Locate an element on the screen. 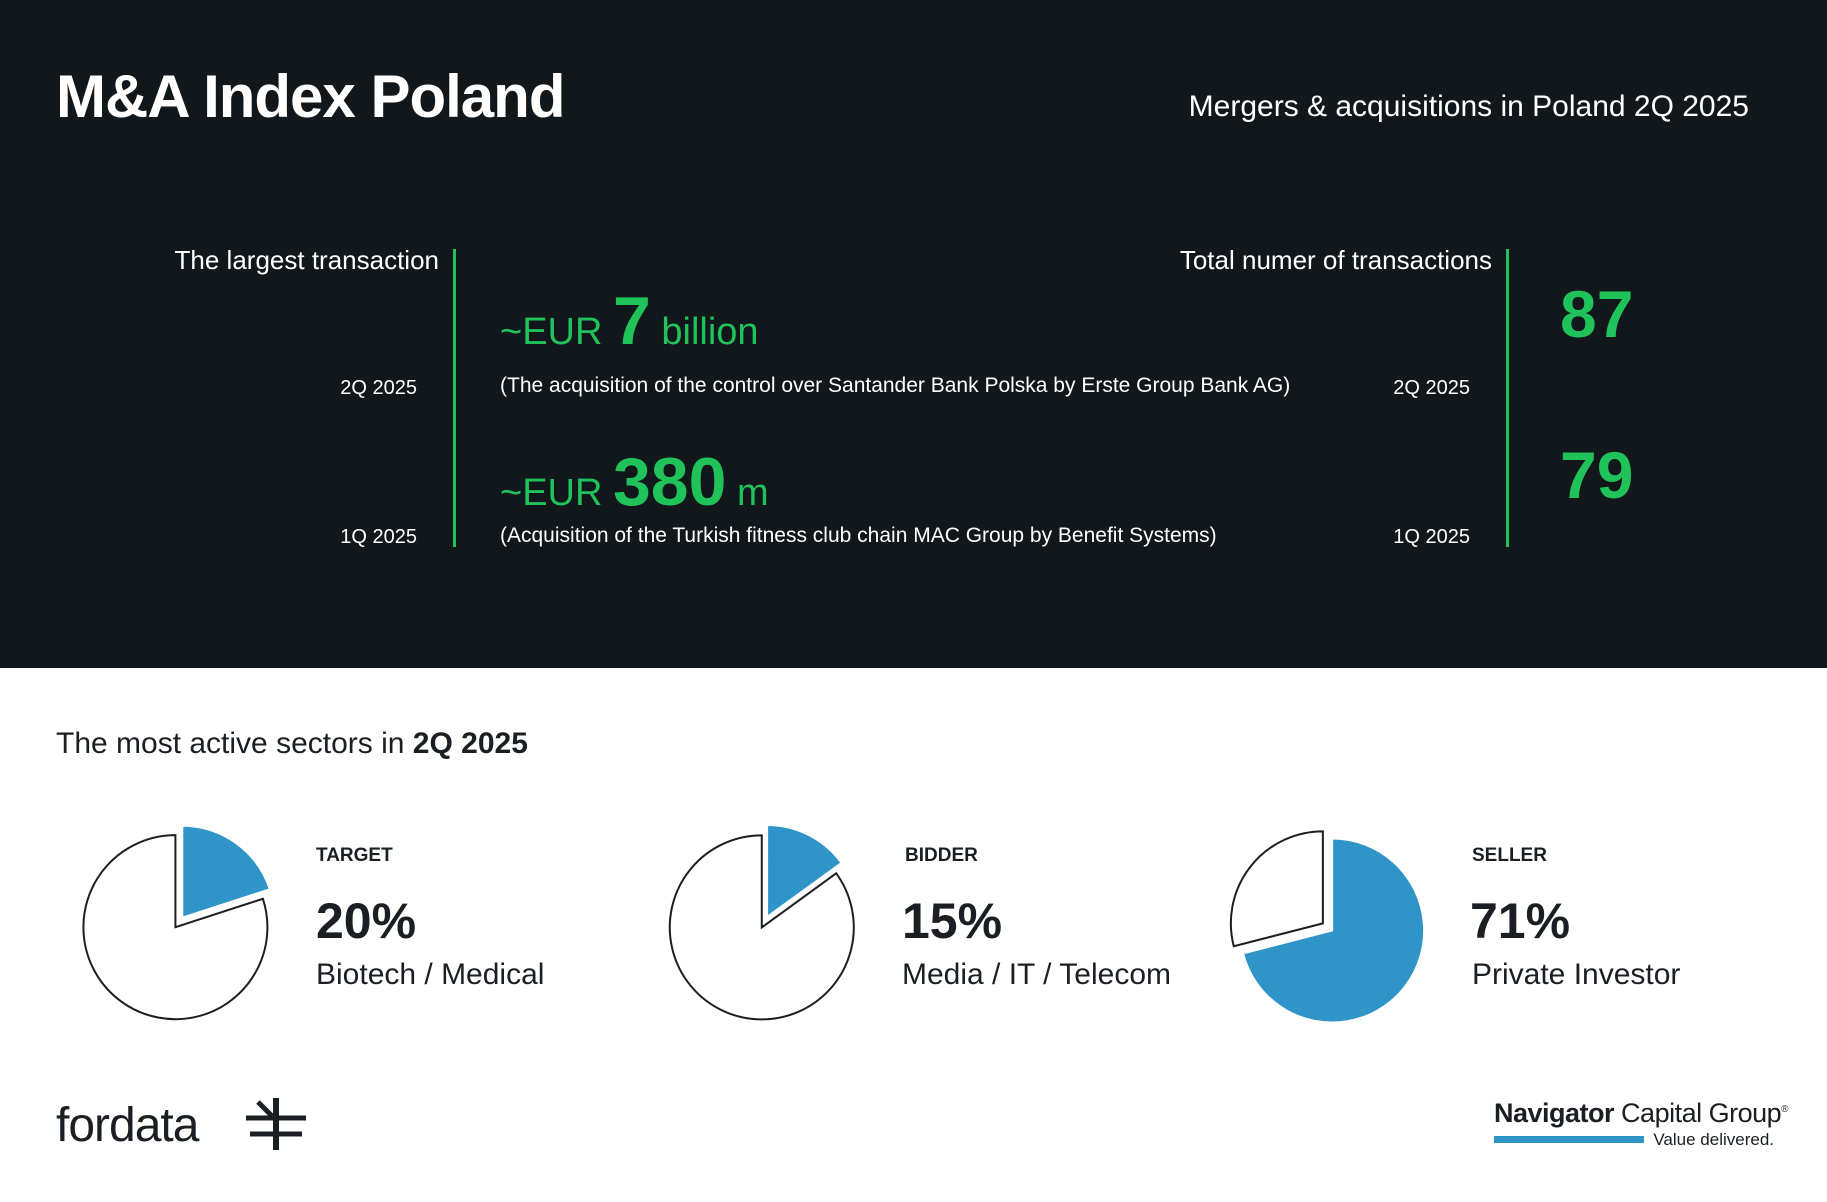 The width and height of the screenshot is (1827, 1202). navigator-logo-bold: Navigator is located at coordinates (1554, 1113).